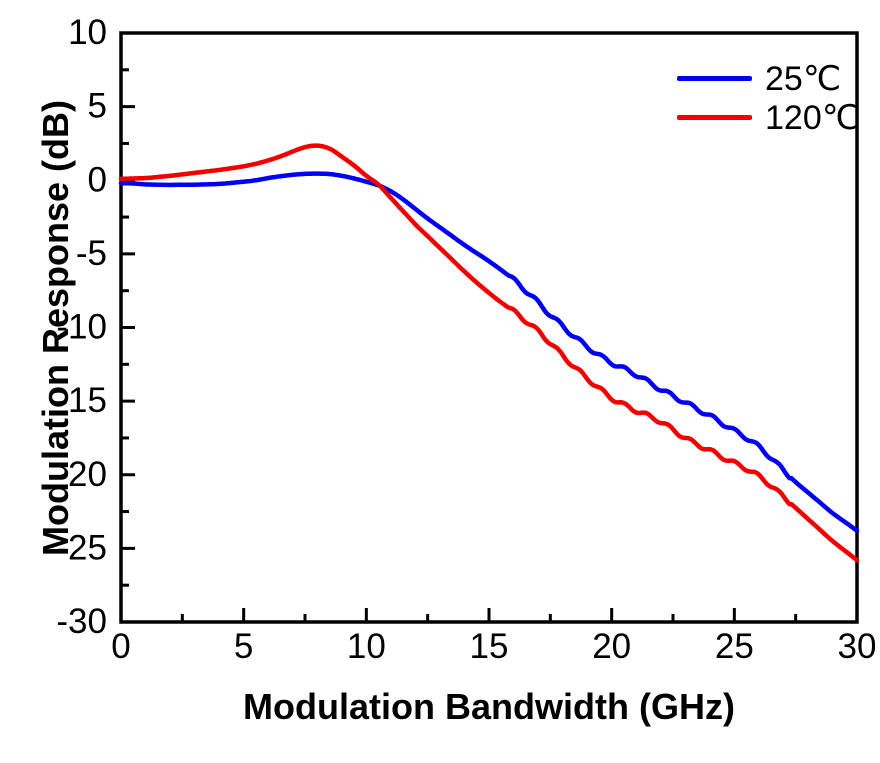  I want to click on x-tick-label: 30, so click(857, 646).